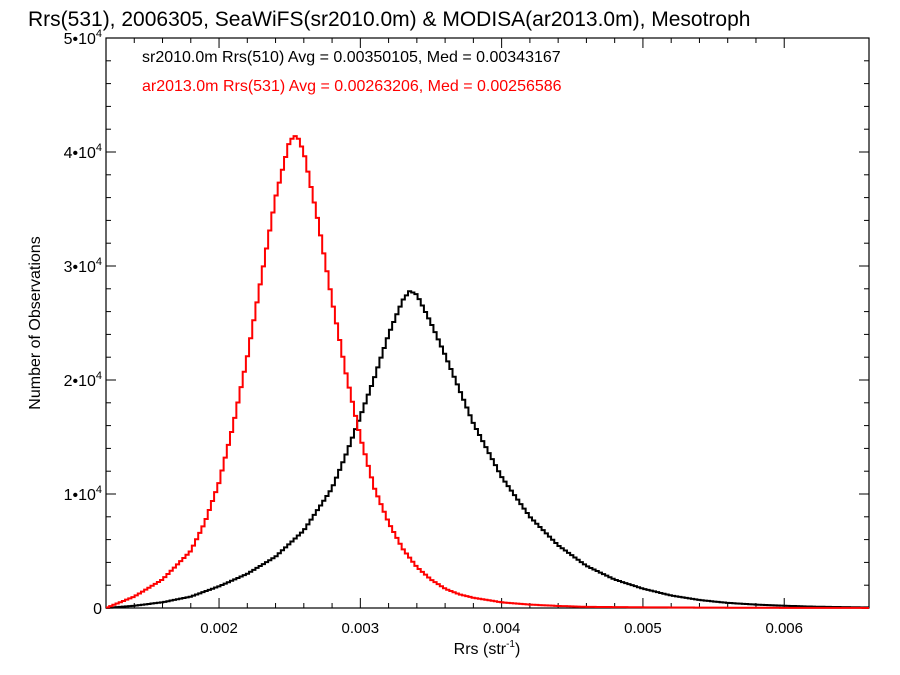 The width and height of the screenshot is (900, 675). What do you see at coordinates (219, 628) in the screenshot?
I see `x-tick-label: 0.002` at bounding box center [219, 628].